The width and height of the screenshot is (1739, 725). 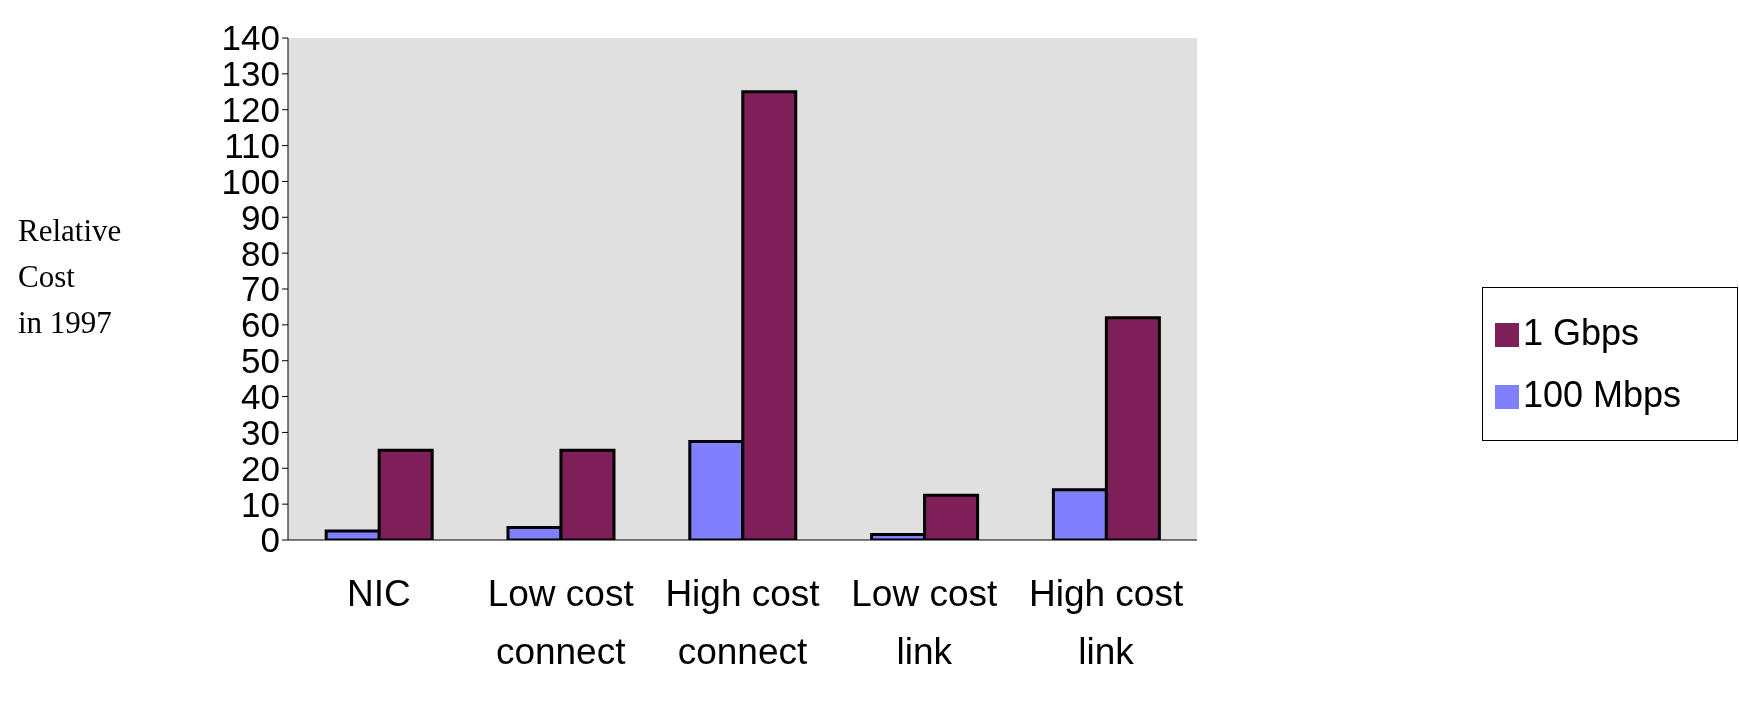 I want to click on x-tick-label: Low cost connect, so click(x=561, y=622).